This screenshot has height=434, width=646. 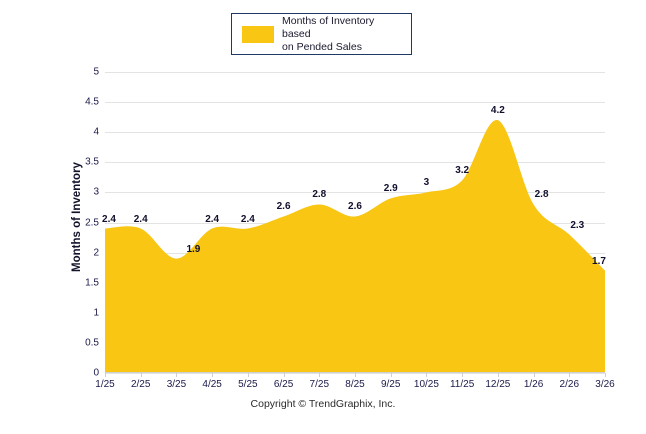 What do you see at coordinates (498, 384) in the screenshot?
I see `x-axis-tick-label: 12/25` at bounding box center [498, 384].